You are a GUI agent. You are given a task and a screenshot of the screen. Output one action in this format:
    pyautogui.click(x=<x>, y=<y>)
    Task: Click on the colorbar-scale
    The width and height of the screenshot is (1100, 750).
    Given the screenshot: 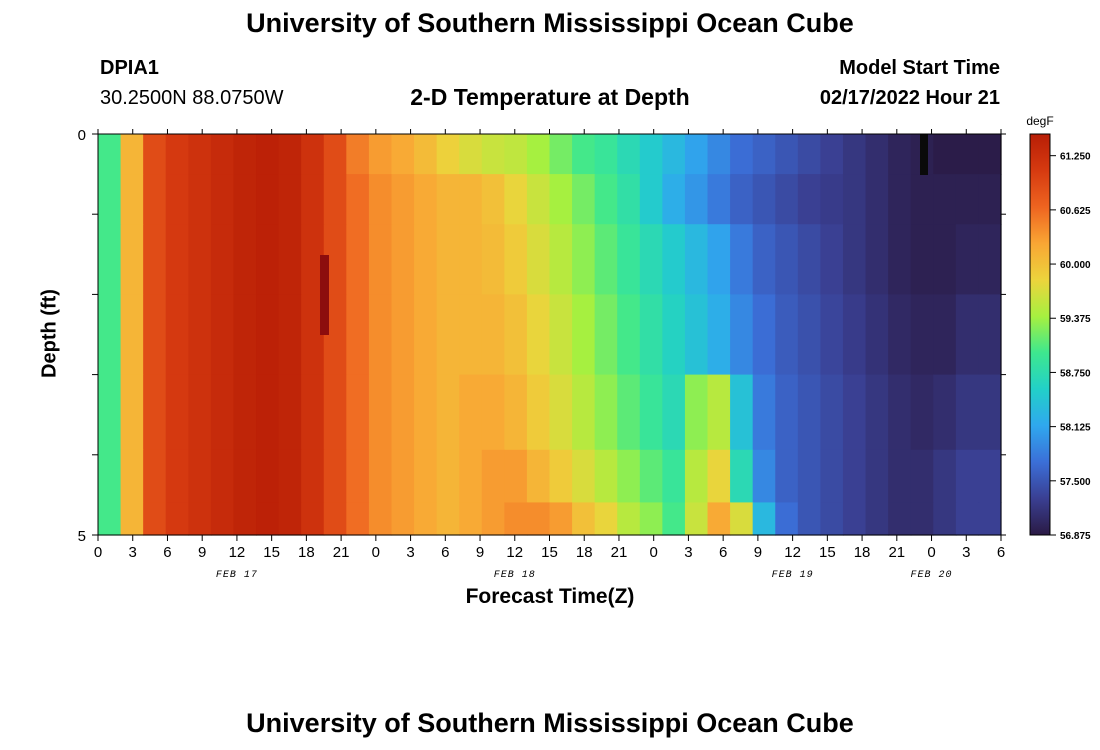 What is the action you would take?
    pyautogui.click(x=1040, y=334)
    